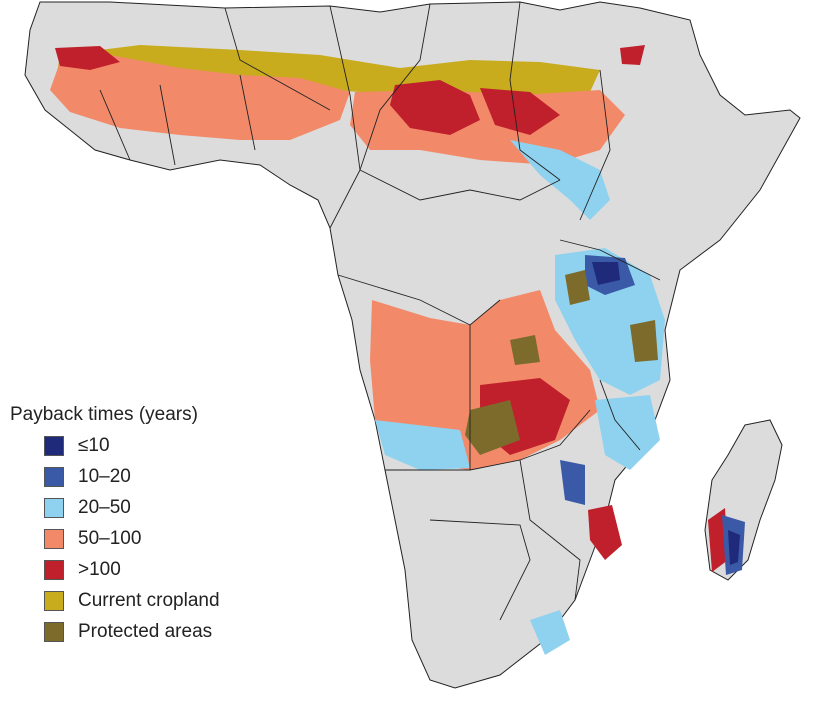  Describe the element at coordinates (577, 287) in the screenshot. I see `protected-tanzania` at that location.